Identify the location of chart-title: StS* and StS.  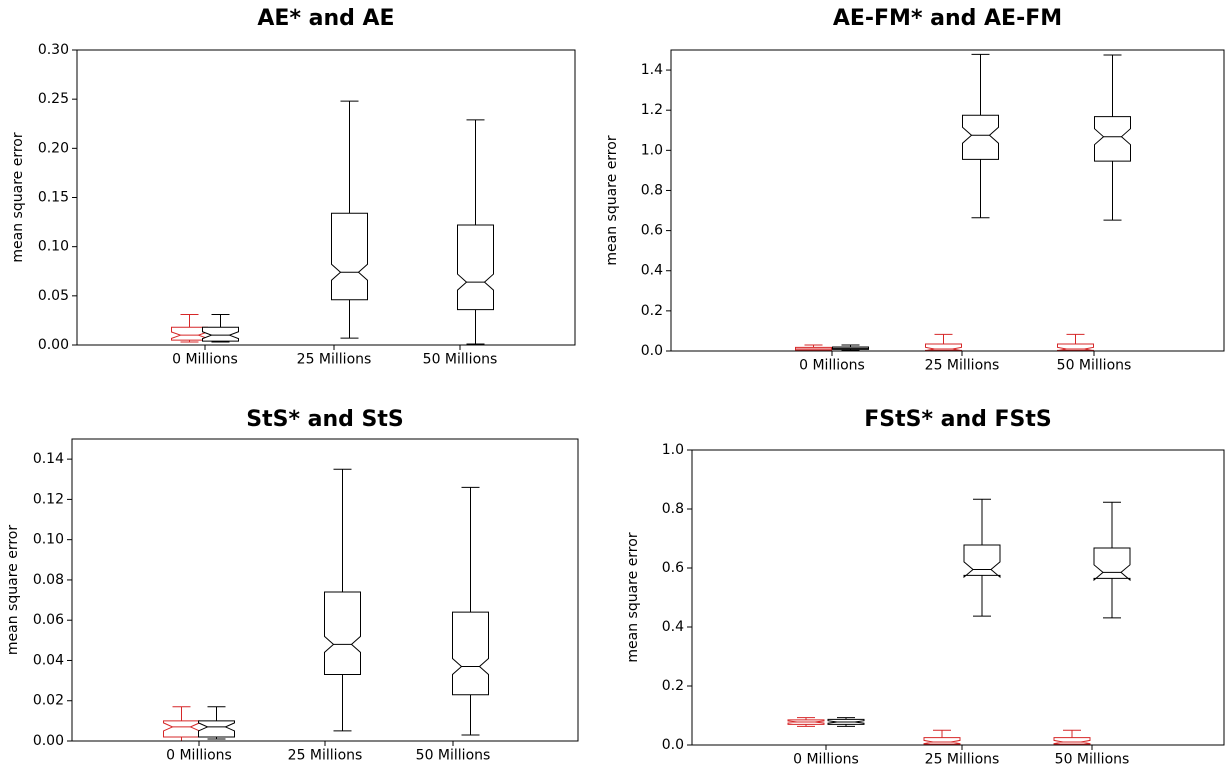
(325, 419).